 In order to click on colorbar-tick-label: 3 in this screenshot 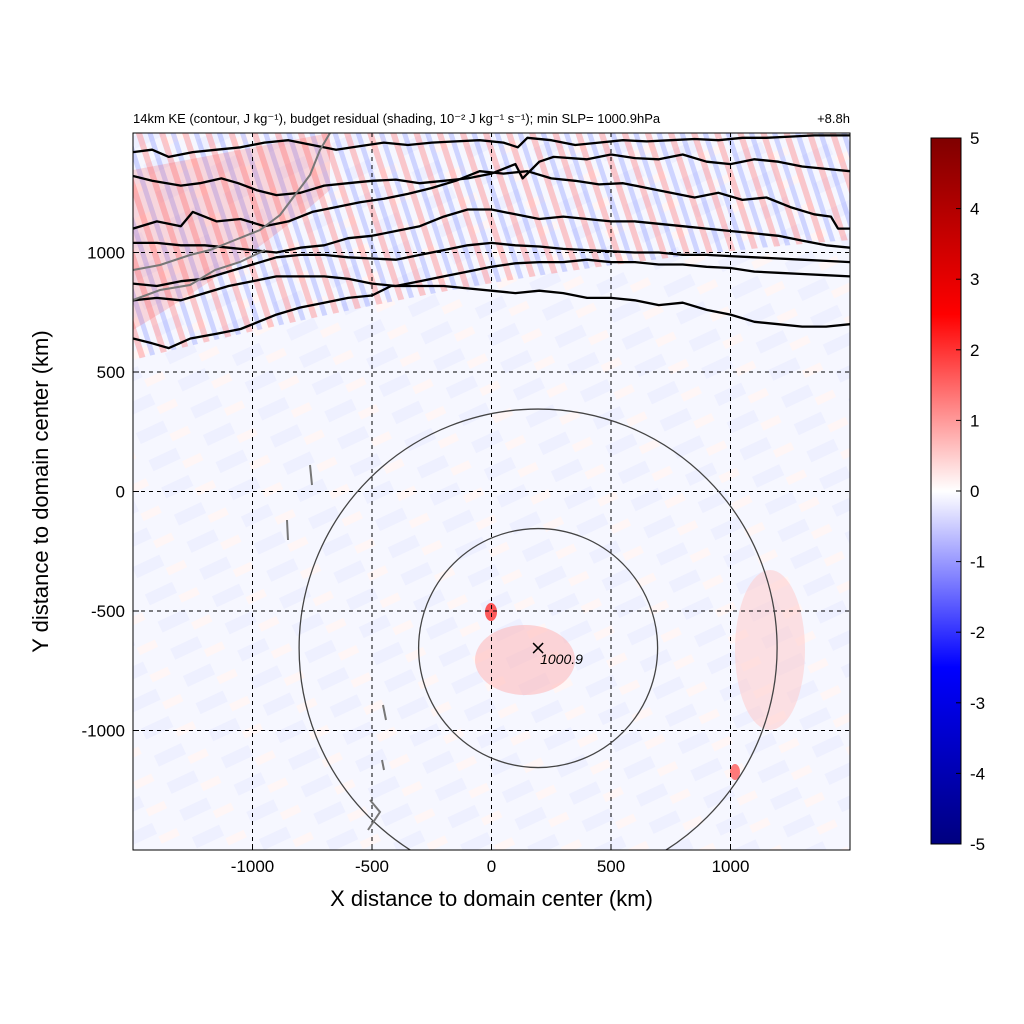, I will do `click(974, 279)`.